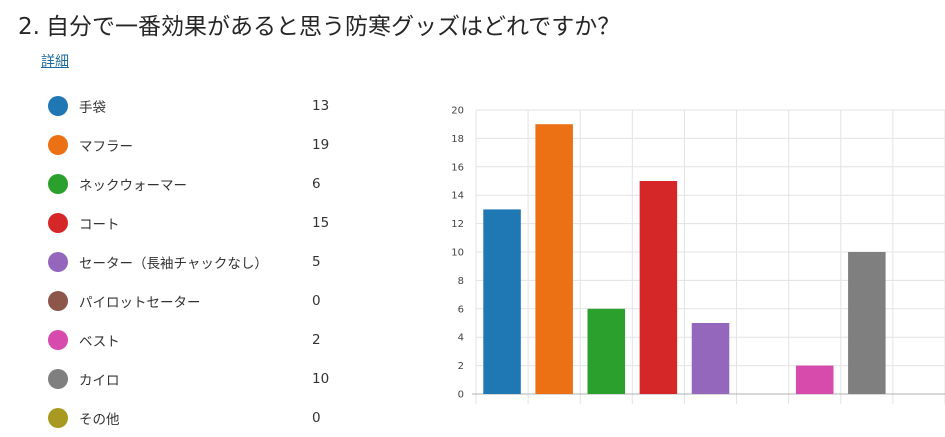 This screenshot has height=437, width=945. What do you see at coordinates (198, 222) in the screenshot?
I see `legend-item: コート 15` at bounding box center [198, 222].